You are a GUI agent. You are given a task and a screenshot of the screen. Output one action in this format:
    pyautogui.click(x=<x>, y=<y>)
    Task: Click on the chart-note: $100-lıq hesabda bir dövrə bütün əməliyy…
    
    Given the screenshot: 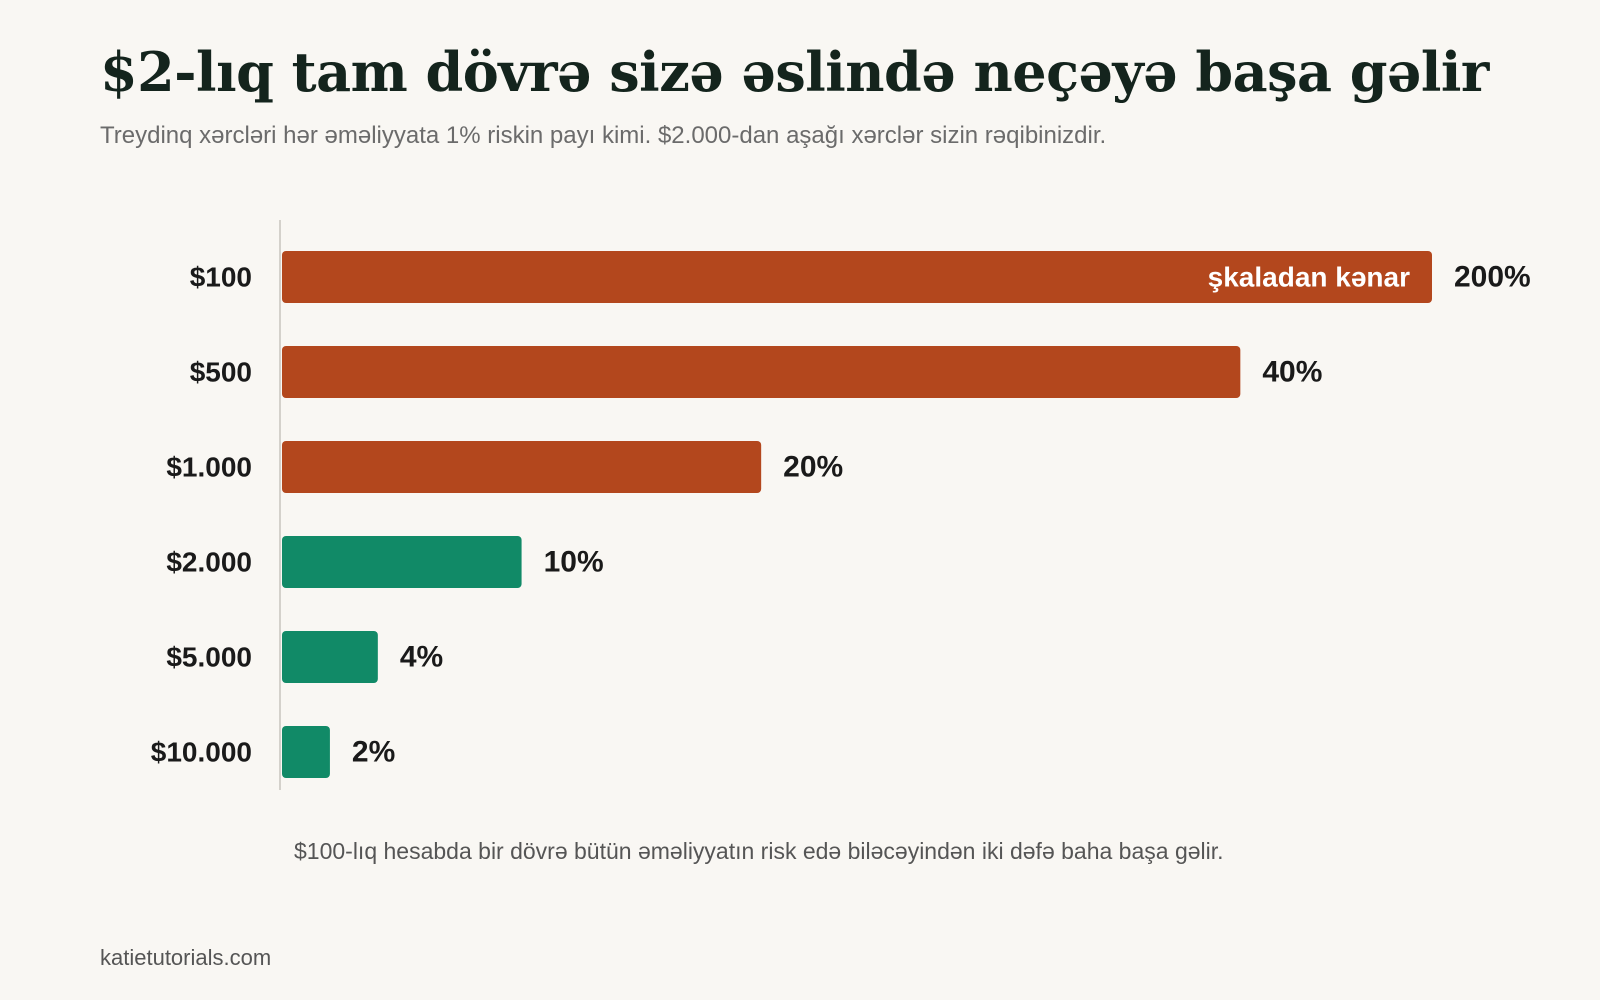 What is the action you would take?
    pyautogui.click(x=759, y=851)
    